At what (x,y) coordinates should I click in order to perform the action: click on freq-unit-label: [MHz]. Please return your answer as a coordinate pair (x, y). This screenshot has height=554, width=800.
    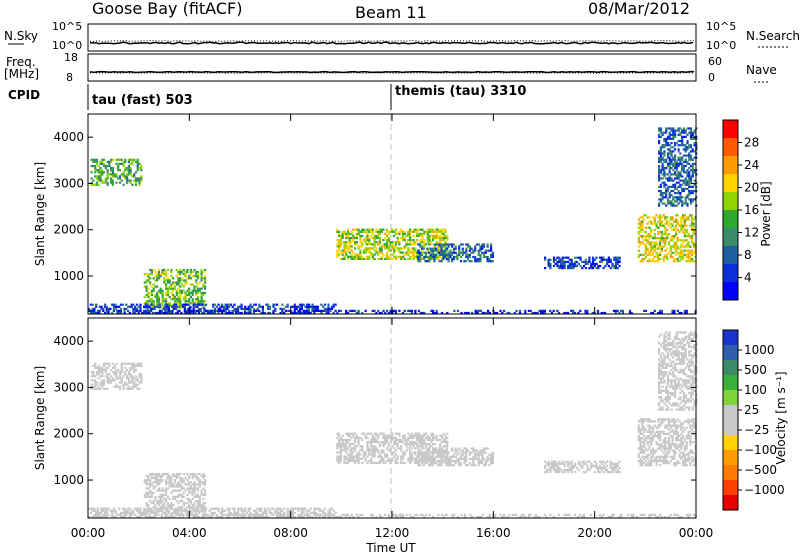
    Looking at the image, I should click on (21, 74).